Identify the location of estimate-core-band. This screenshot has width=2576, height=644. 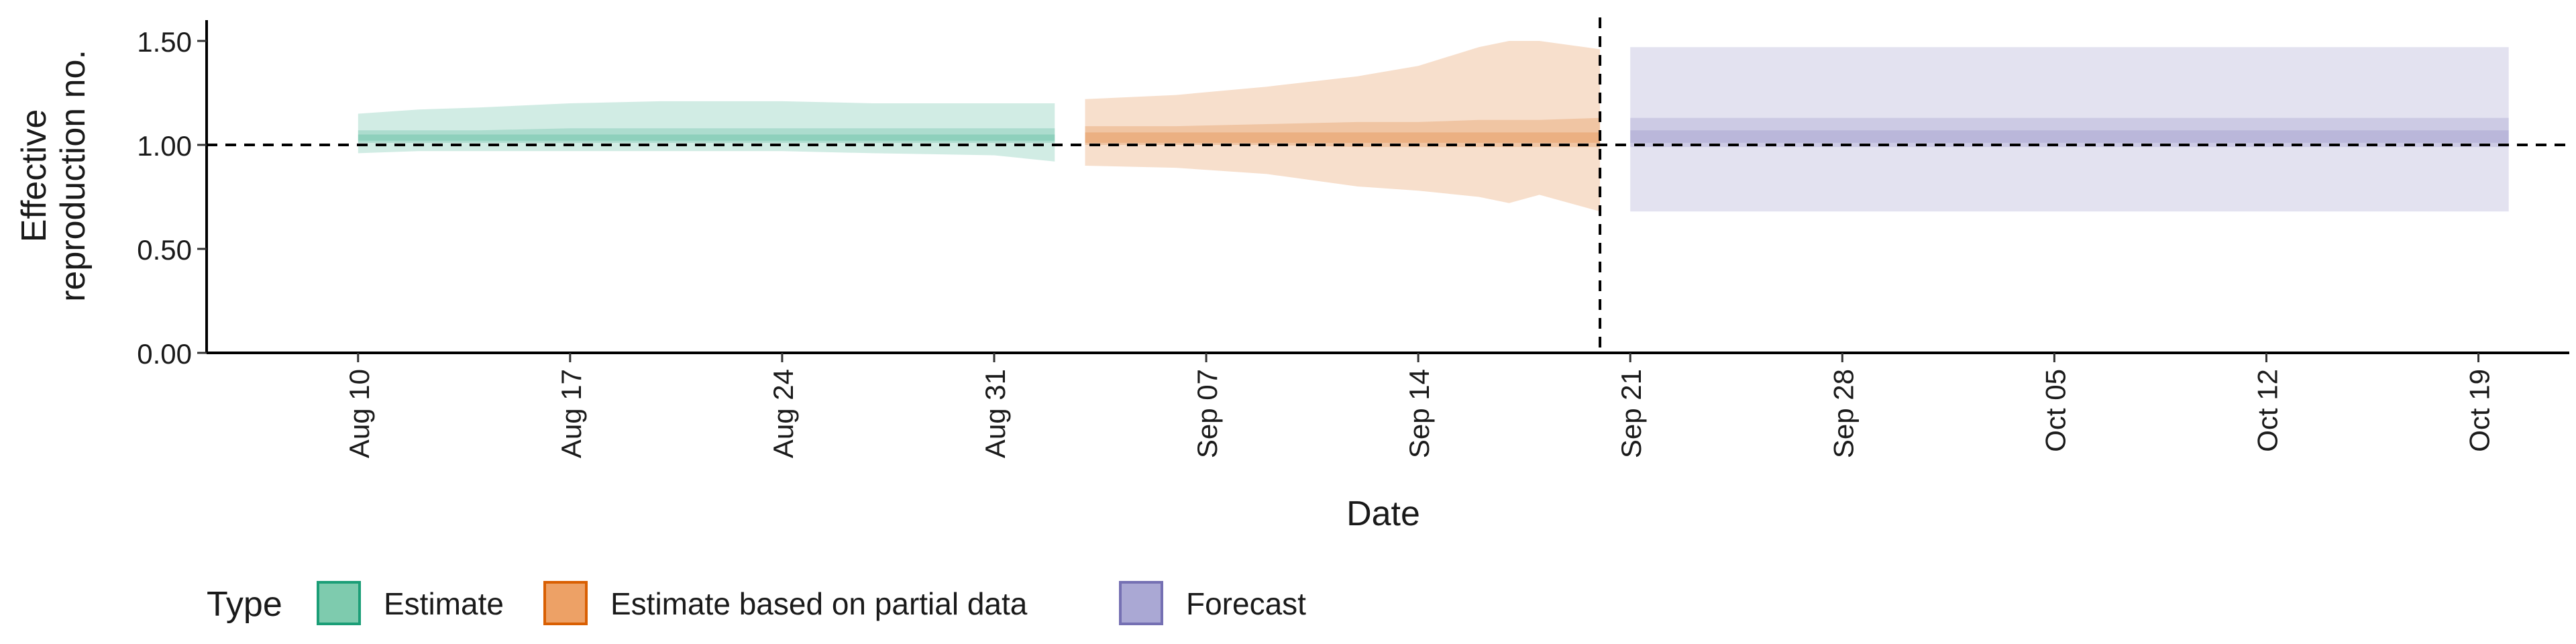
(706, 137).